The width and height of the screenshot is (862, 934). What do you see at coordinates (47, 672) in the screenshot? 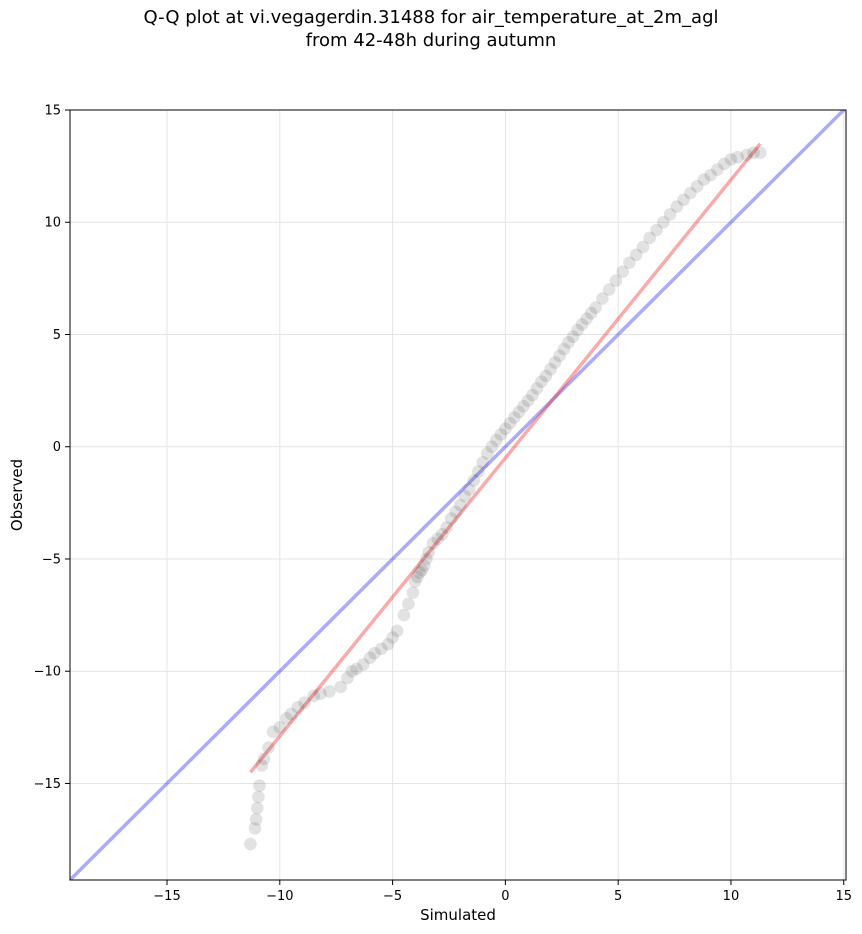
I see `y-tick-label: −10` at bounding box center [47, 672].